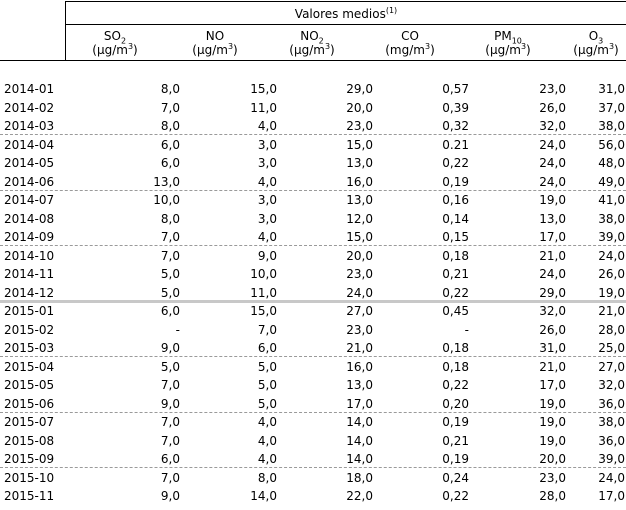 The image size is (626, 510). I want to click on unit-superscript: 3, so click(327, 46).